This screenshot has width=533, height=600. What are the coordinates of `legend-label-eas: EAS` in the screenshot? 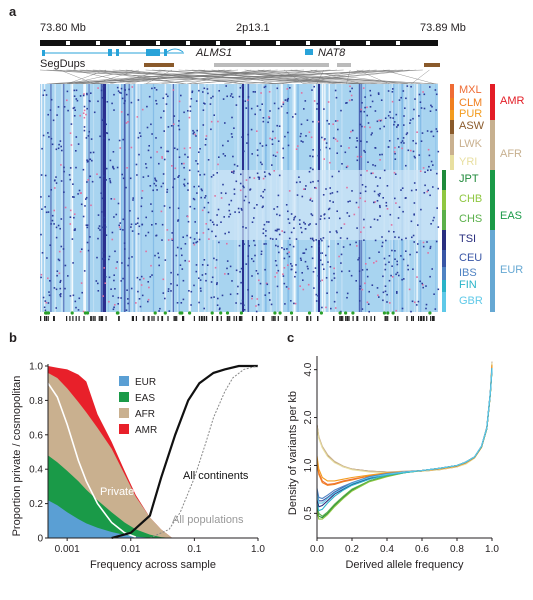 It's located at (145, 398).